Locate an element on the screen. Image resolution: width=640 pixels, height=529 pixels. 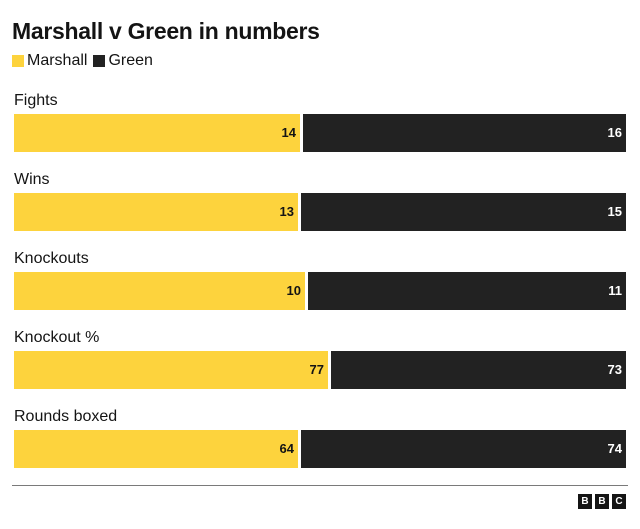
value-label-green: 74 is located at coordinates (614, 448).